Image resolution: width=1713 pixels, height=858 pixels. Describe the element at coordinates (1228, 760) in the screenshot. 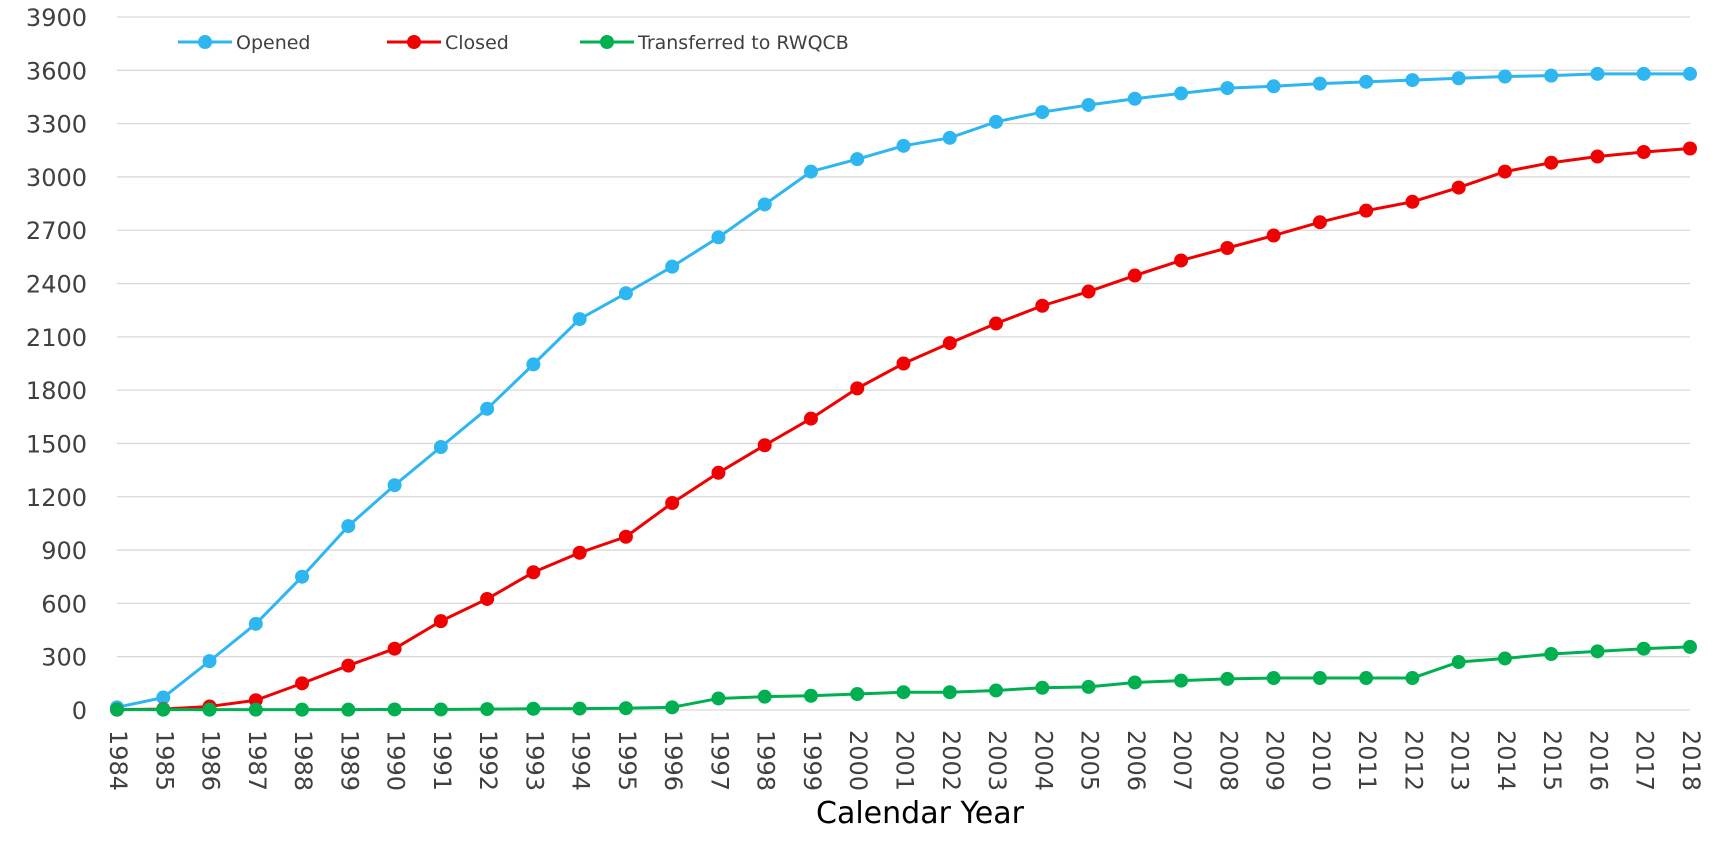

I see `x-tick-label: 2008` at that location.